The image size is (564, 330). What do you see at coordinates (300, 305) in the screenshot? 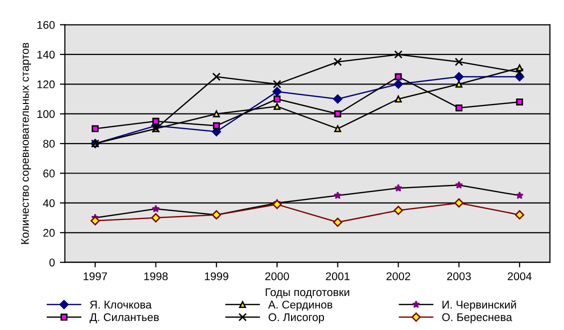
I see `legend-label: А. Сердинов` at bounding box center [300, 305].